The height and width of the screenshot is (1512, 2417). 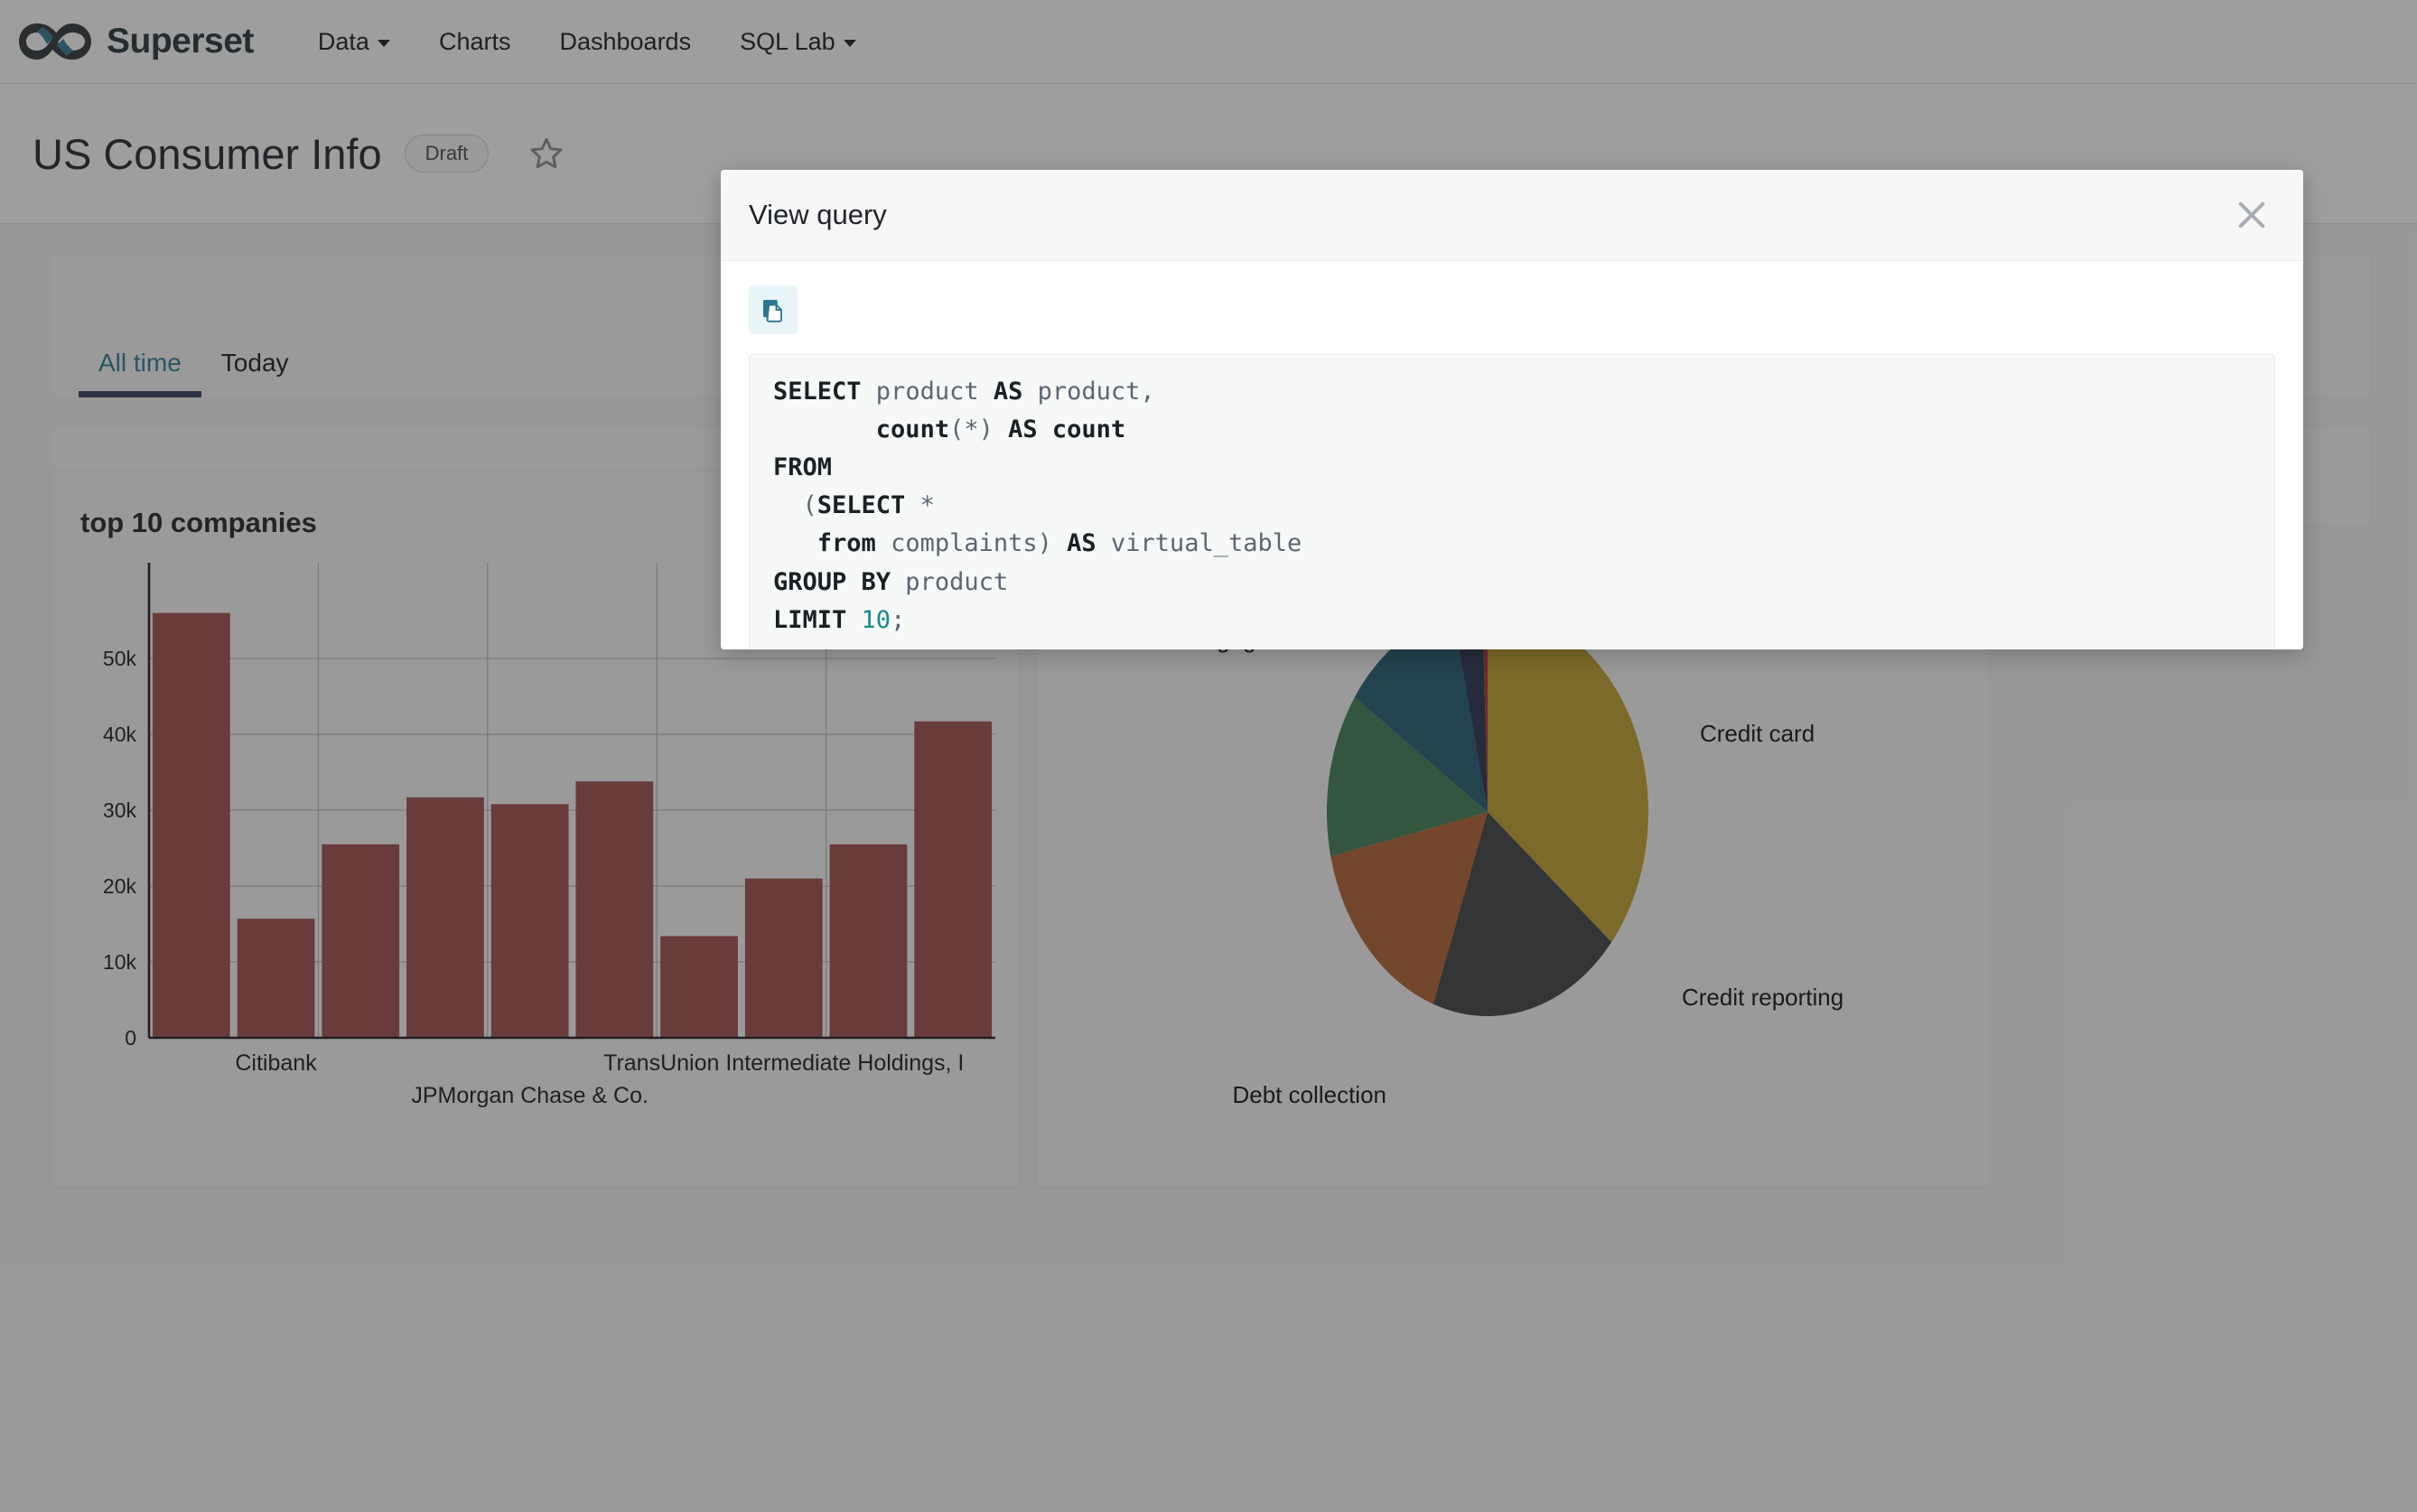 I want to click on chart-title-bar: top 10 companies, so click(x=199, y=522).